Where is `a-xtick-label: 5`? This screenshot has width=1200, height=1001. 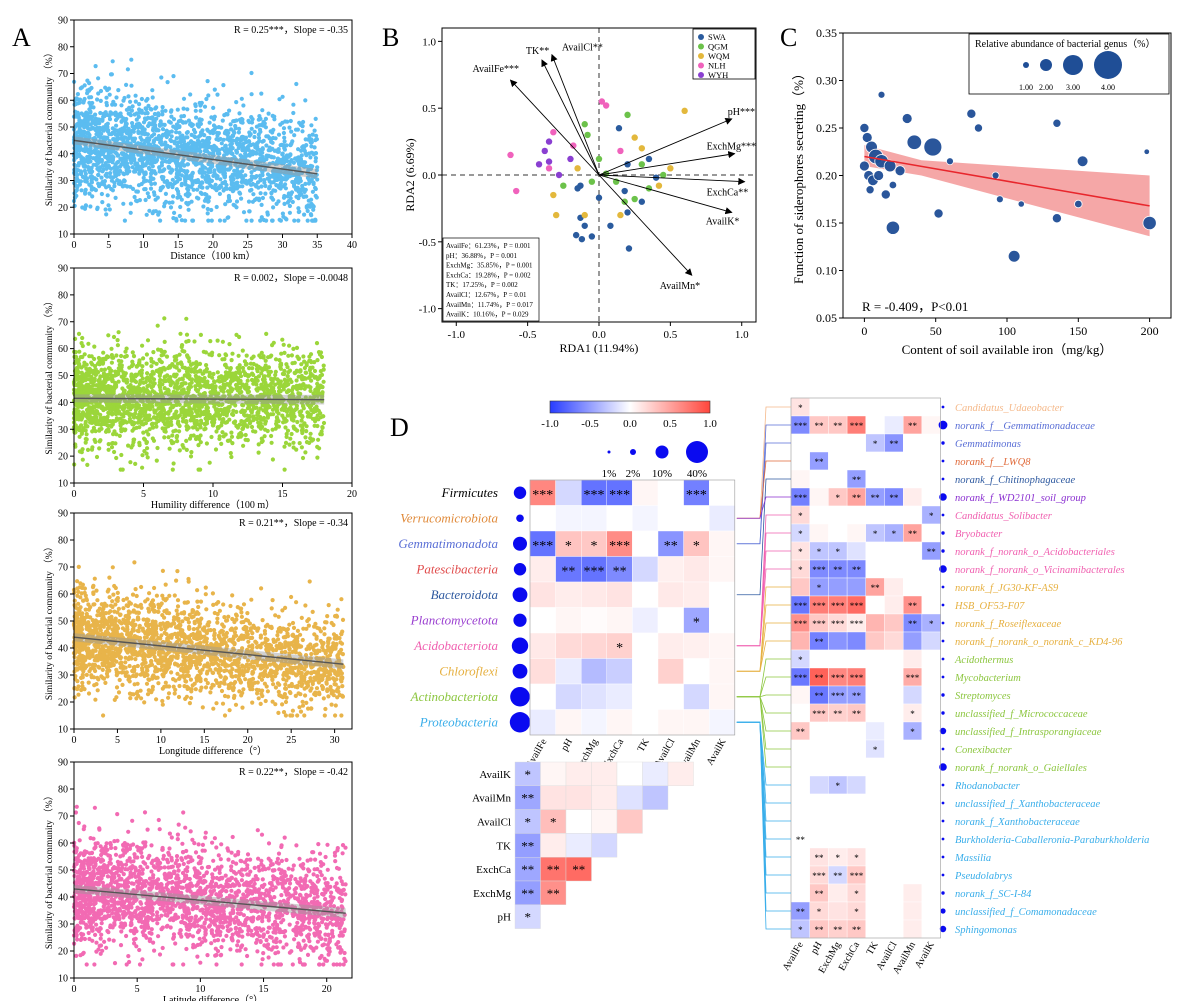 a-xtick-label: 5 is located at coordinates (143, 494).